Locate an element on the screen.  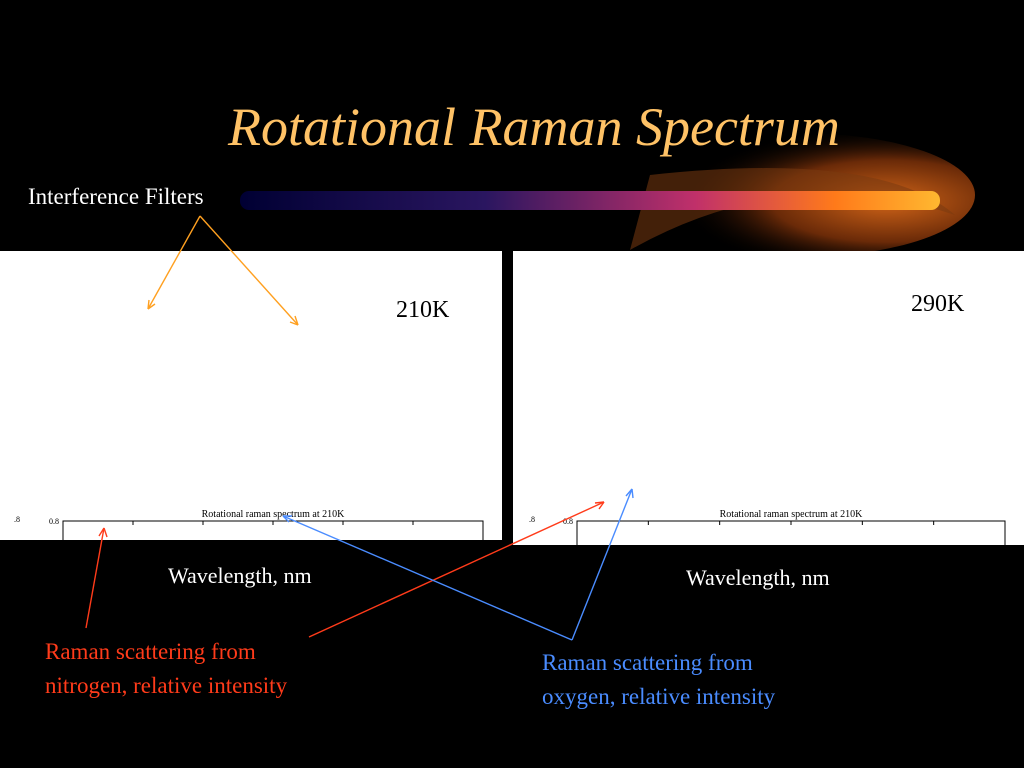
oxygen-caption-line1: Raman scattering from is located at coordinates (647, 662).